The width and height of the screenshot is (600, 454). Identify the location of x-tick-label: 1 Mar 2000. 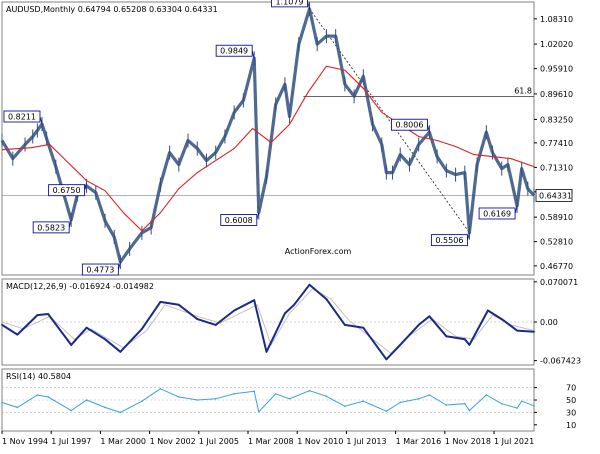
(123, 441).